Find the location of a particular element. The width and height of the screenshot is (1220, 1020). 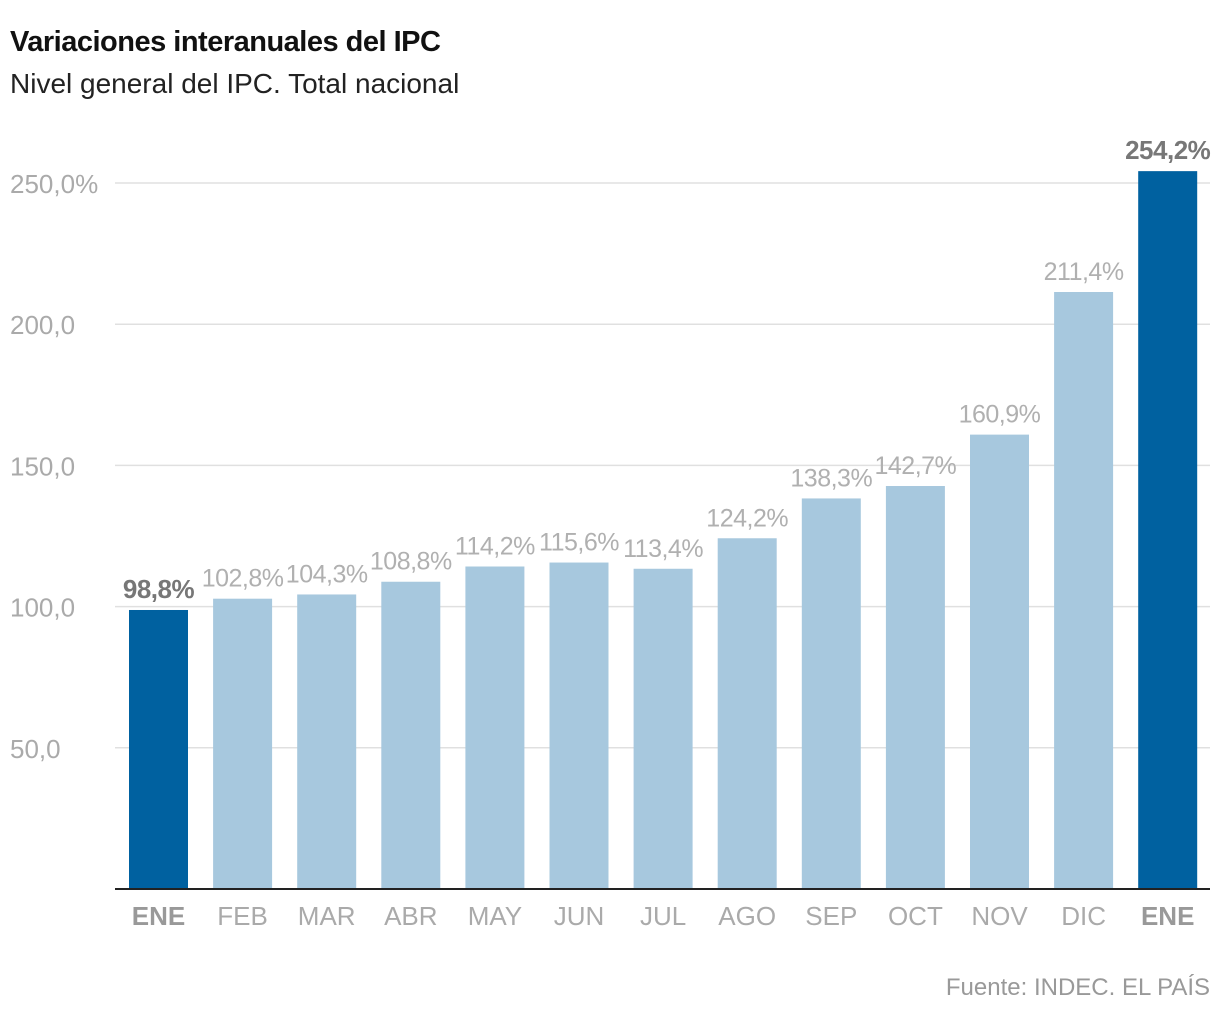

y-tick-label: 200,0 is located at coordinates (42, 325).